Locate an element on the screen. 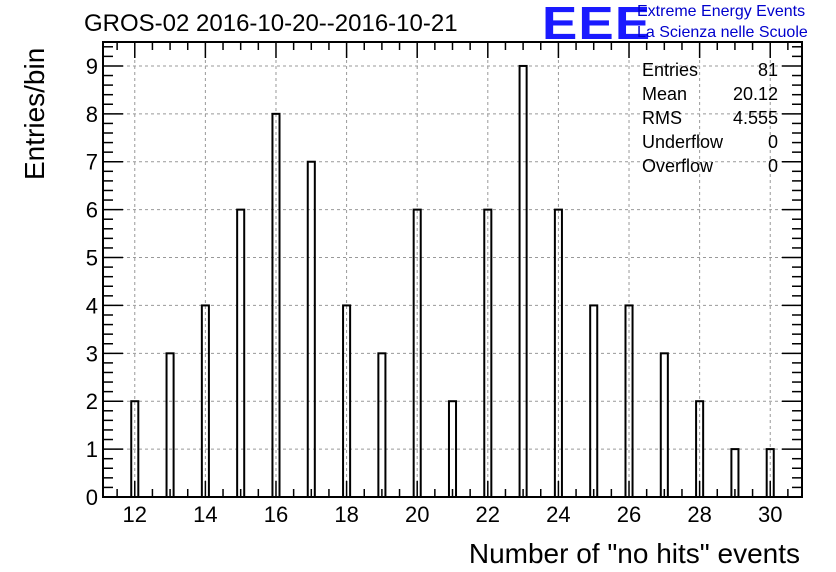  x-tick-label: 22 is located at coordinates (488, 514).